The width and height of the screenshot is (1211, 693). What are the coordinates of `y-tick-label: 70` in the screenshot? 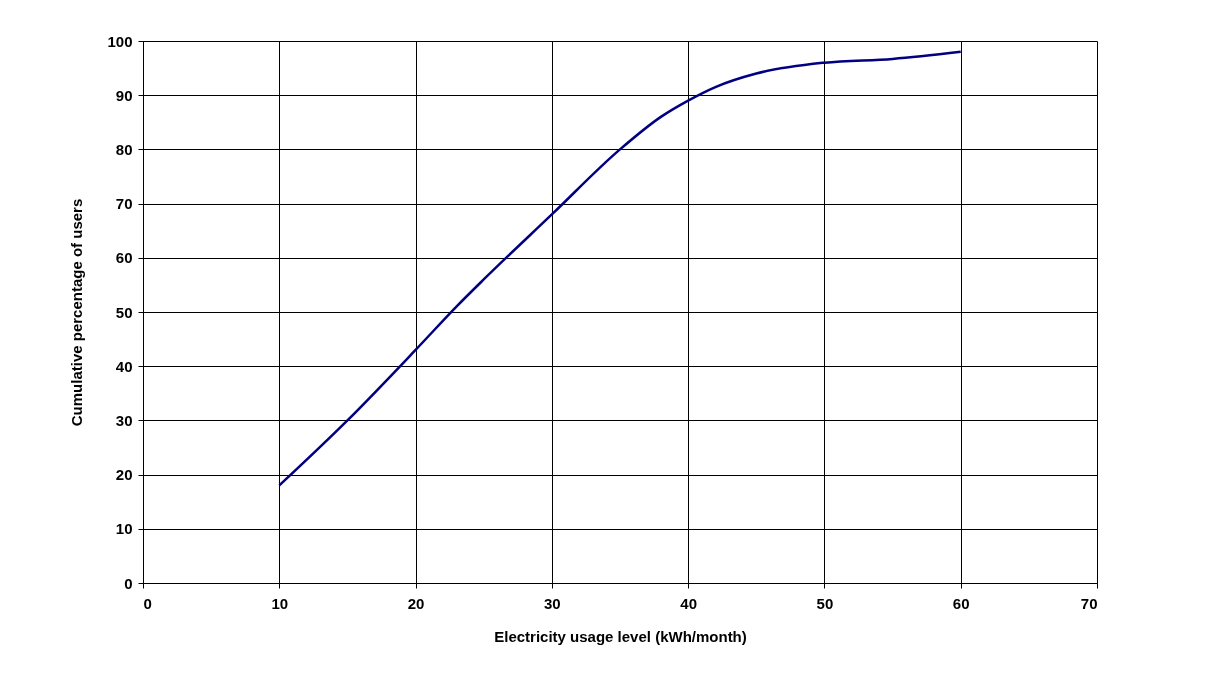 It's located at (124, 204).